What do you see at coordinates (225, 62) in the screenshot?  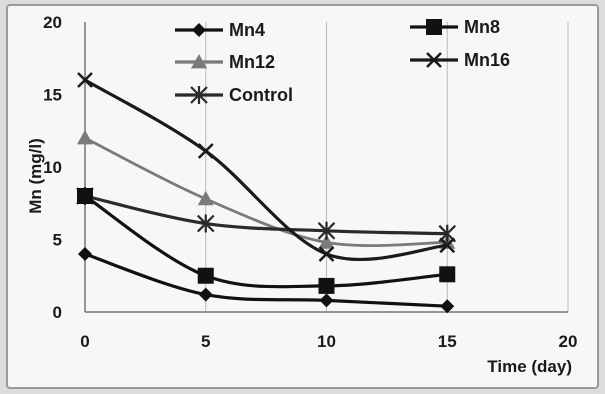 I see `legend-item-mn12: Mn12` at bounding box center [225, 62].